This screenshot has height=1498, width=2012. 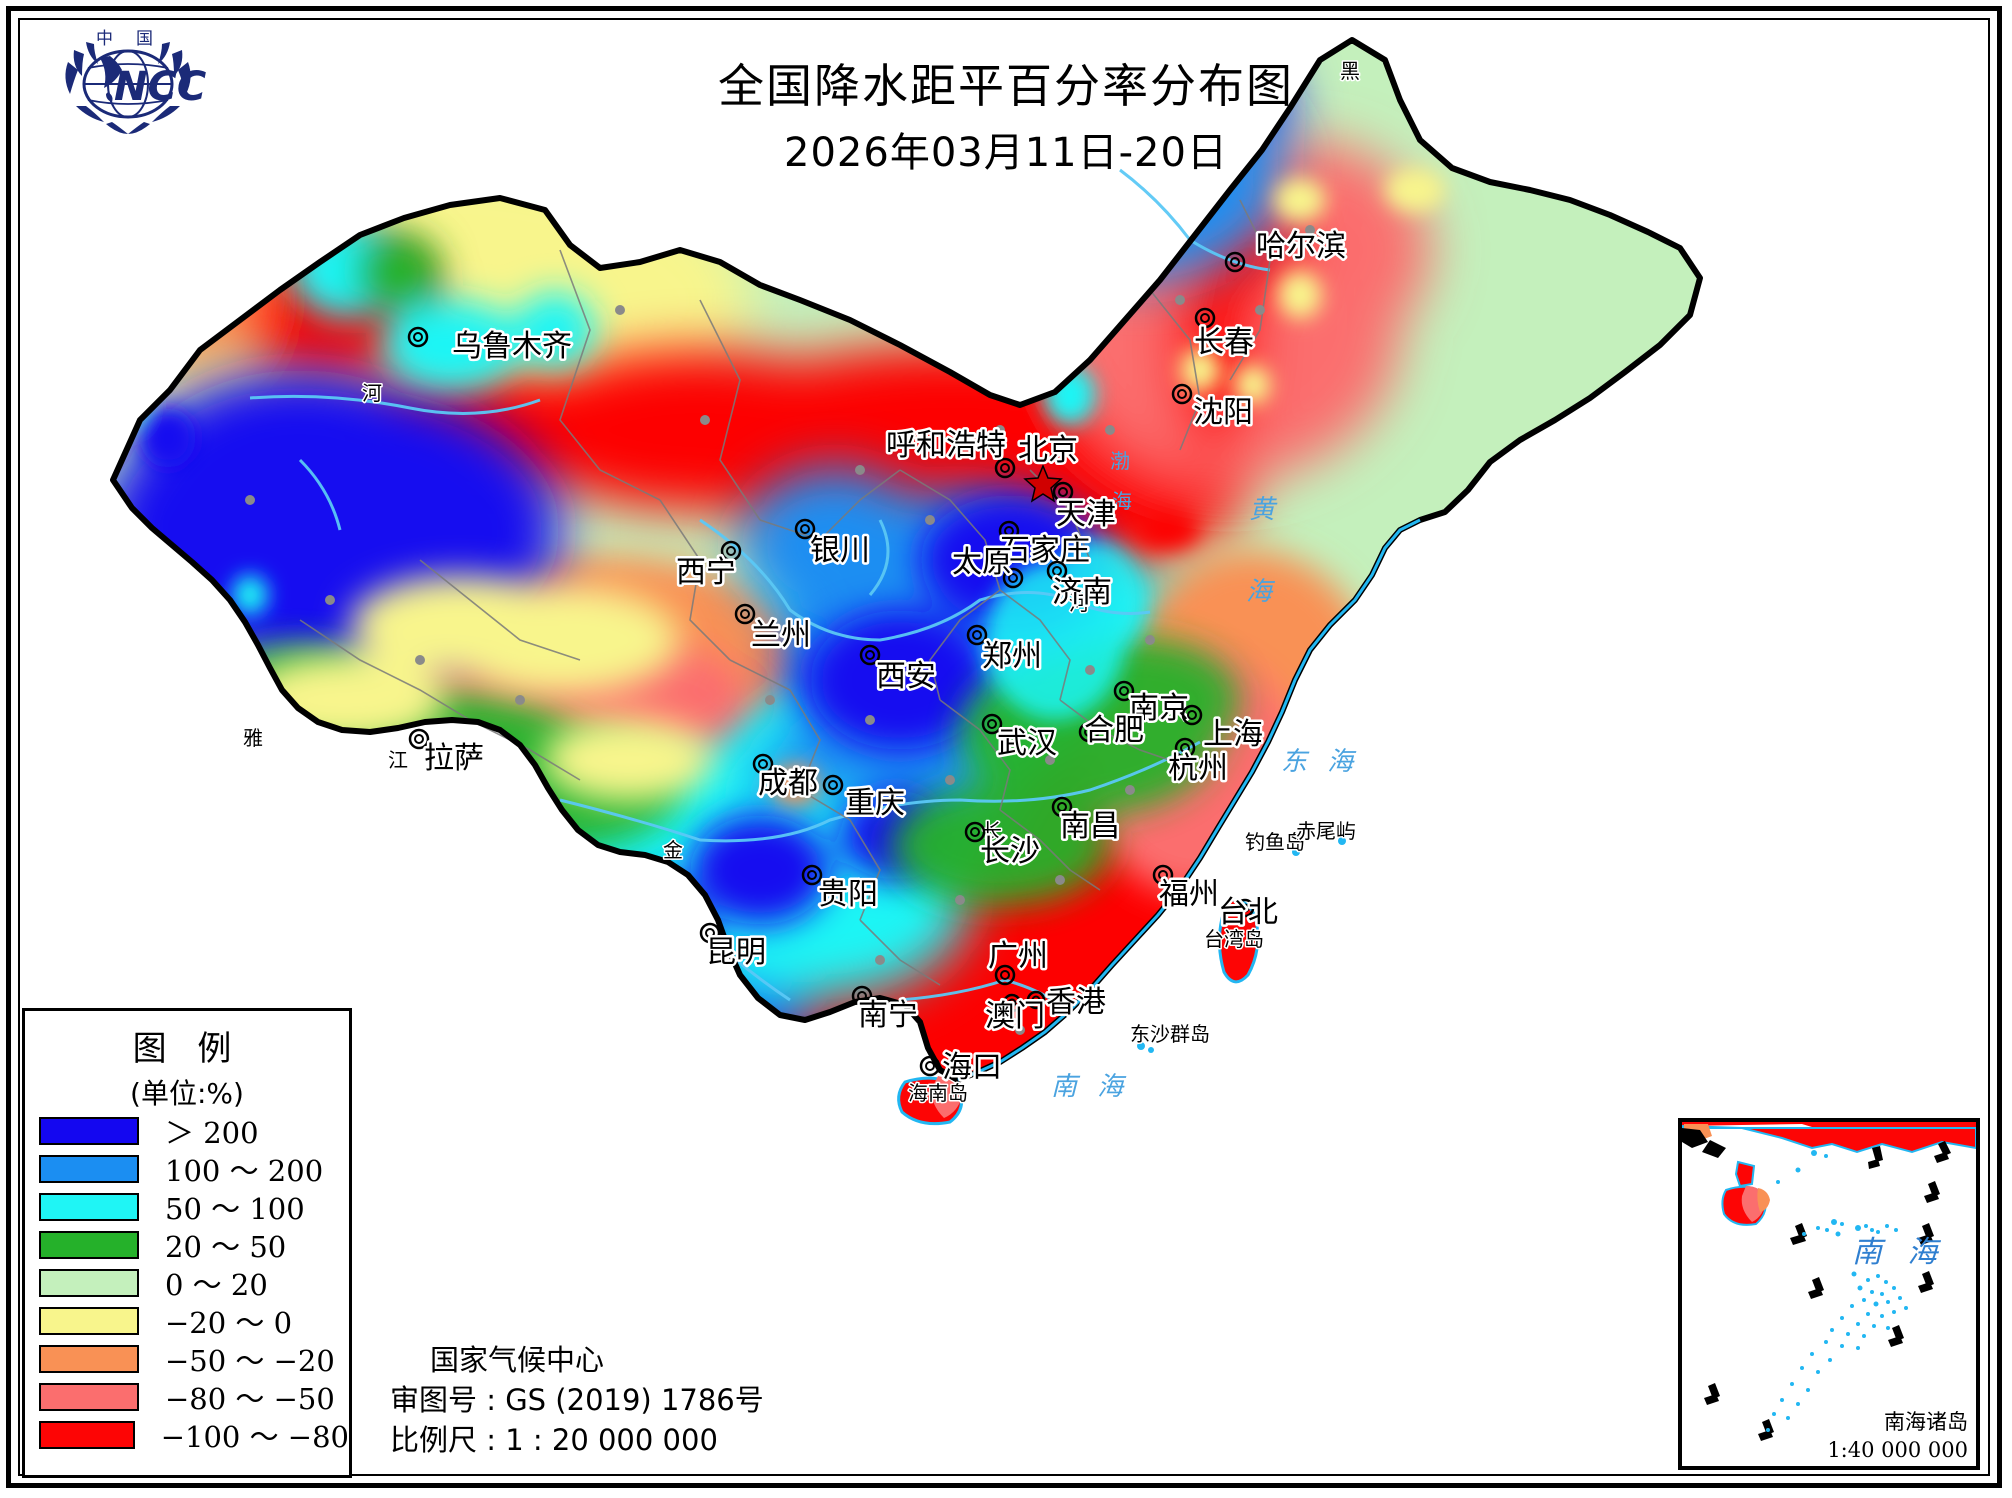 What do you see at coordinates (1086, 514) in the screenshot?
I see `city-label: 天津` at bounding box center [1086, 514].